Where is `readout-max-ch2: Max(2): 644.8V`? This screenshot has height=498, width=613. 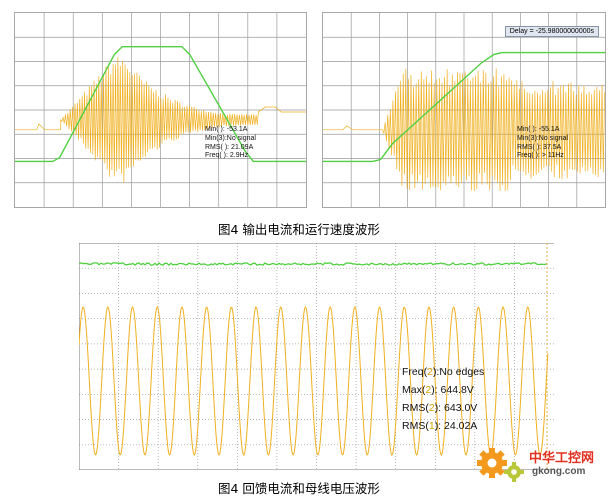
readout-max-ch2: Max(2): 644.8V is located at coordinates (438, 390).